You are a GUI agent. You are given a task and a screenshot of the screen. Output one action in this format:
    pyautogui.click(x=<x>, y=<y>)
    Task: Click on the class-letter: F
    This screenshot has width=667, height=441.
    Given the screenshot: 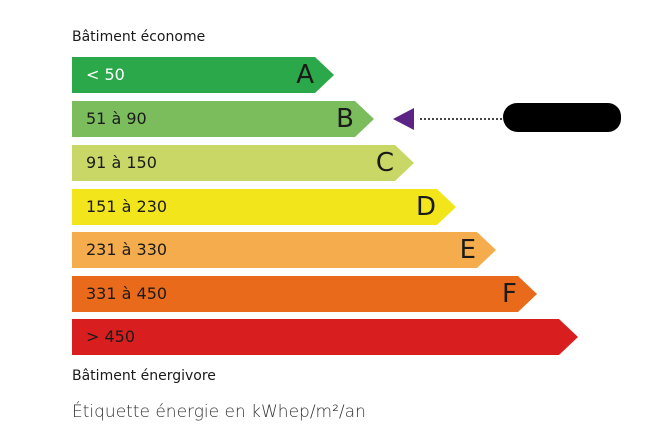 What is the action you would take?
    pyautogui.click(x=509, y=294)
    